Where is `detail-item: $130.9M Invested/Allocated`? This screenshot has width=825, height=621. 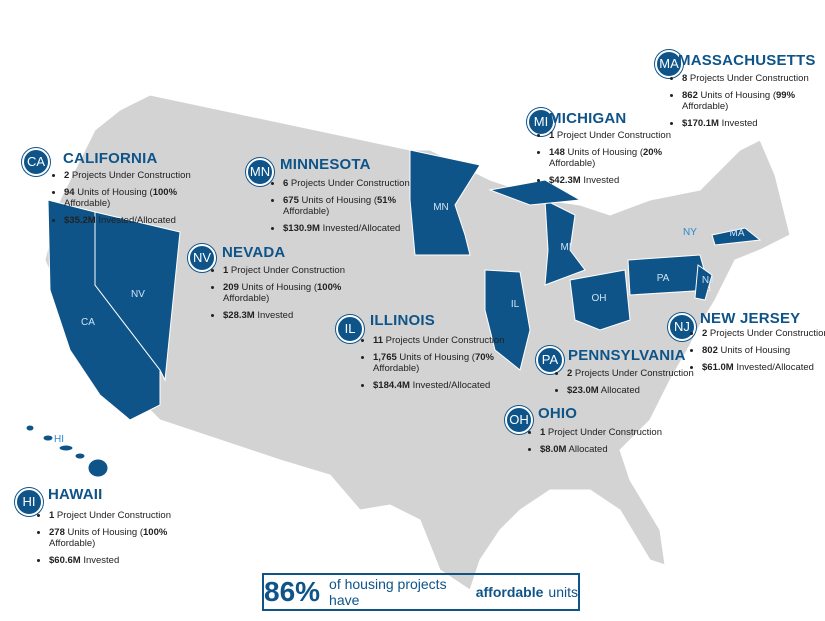
detail-item: $130.9M Invested/Allocated is located at coordinates (350, 228).